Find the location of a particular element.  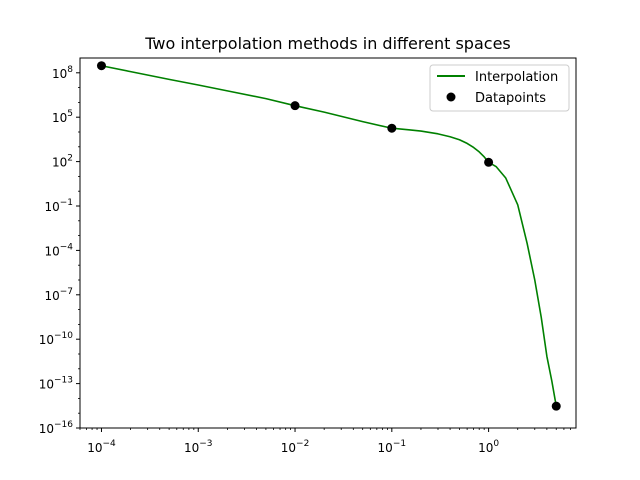

y-tick-label: 10⁻⁴ is located at coordinates (58, 250).